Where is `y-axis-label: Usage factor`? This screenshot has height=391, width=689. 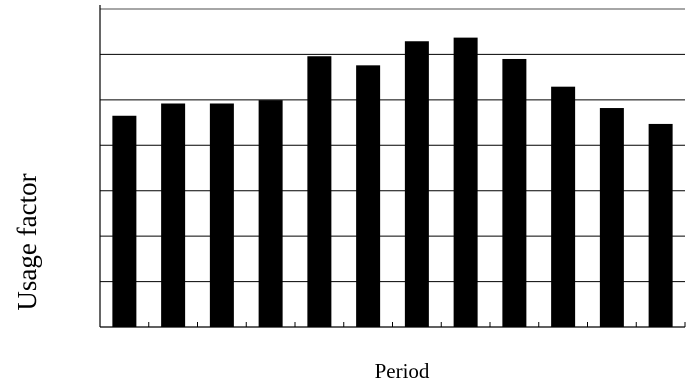 y-axis-label: Usage factor is located at coordinates (27, 241).